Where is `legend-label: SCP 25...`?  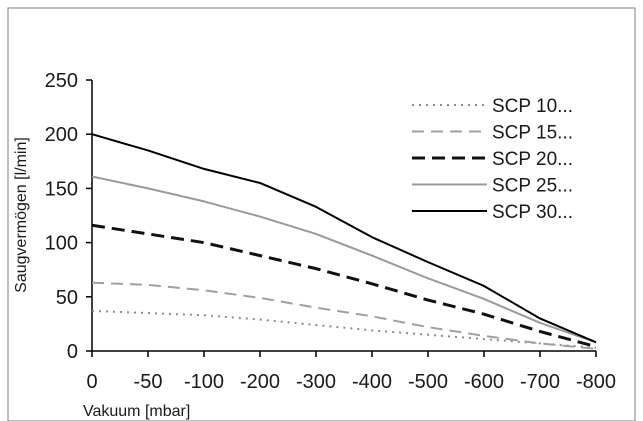 legend-label: SCP 25... is located at coordinates (532, 186).